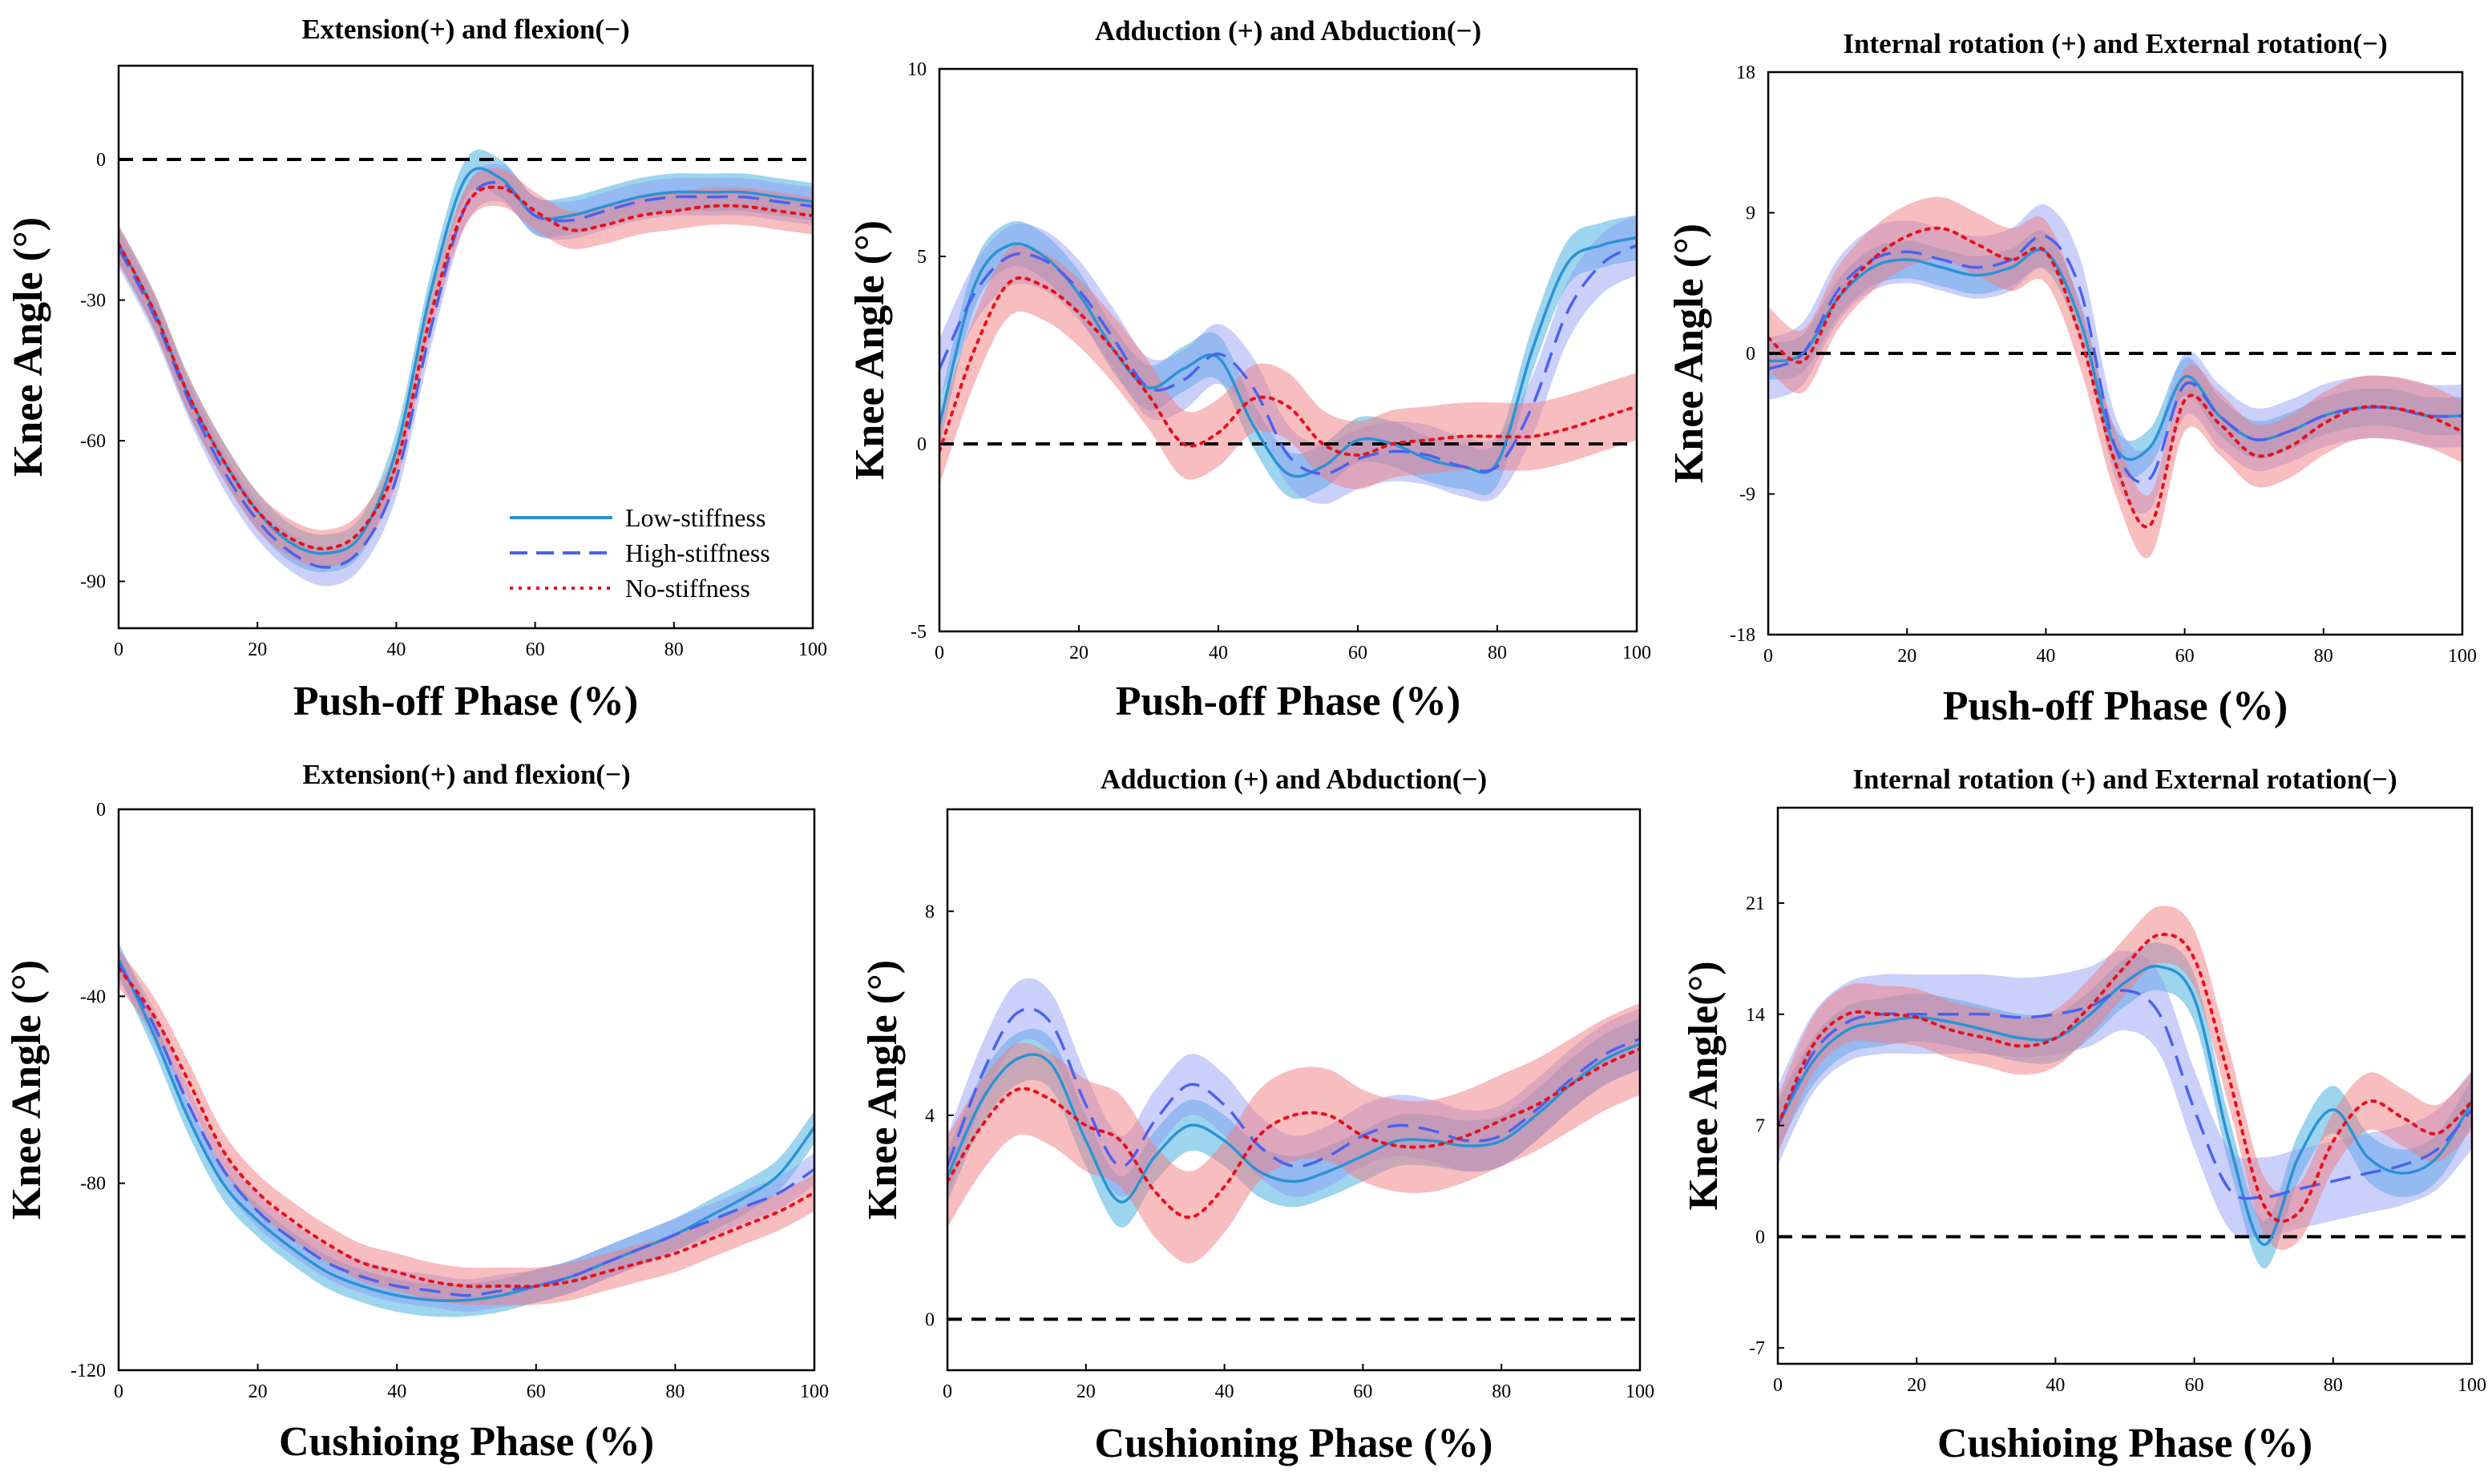 The height and width of the screenshot is (1484, 2492). I want to click on y-tick-label: 21, so click(1755, 904).